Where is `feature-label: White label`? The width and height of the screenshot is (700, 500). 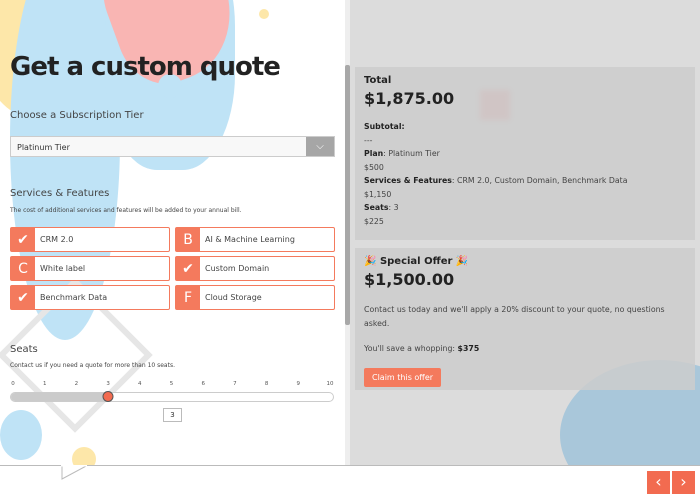 feature-label: White label is located at coordinates (63, 268).